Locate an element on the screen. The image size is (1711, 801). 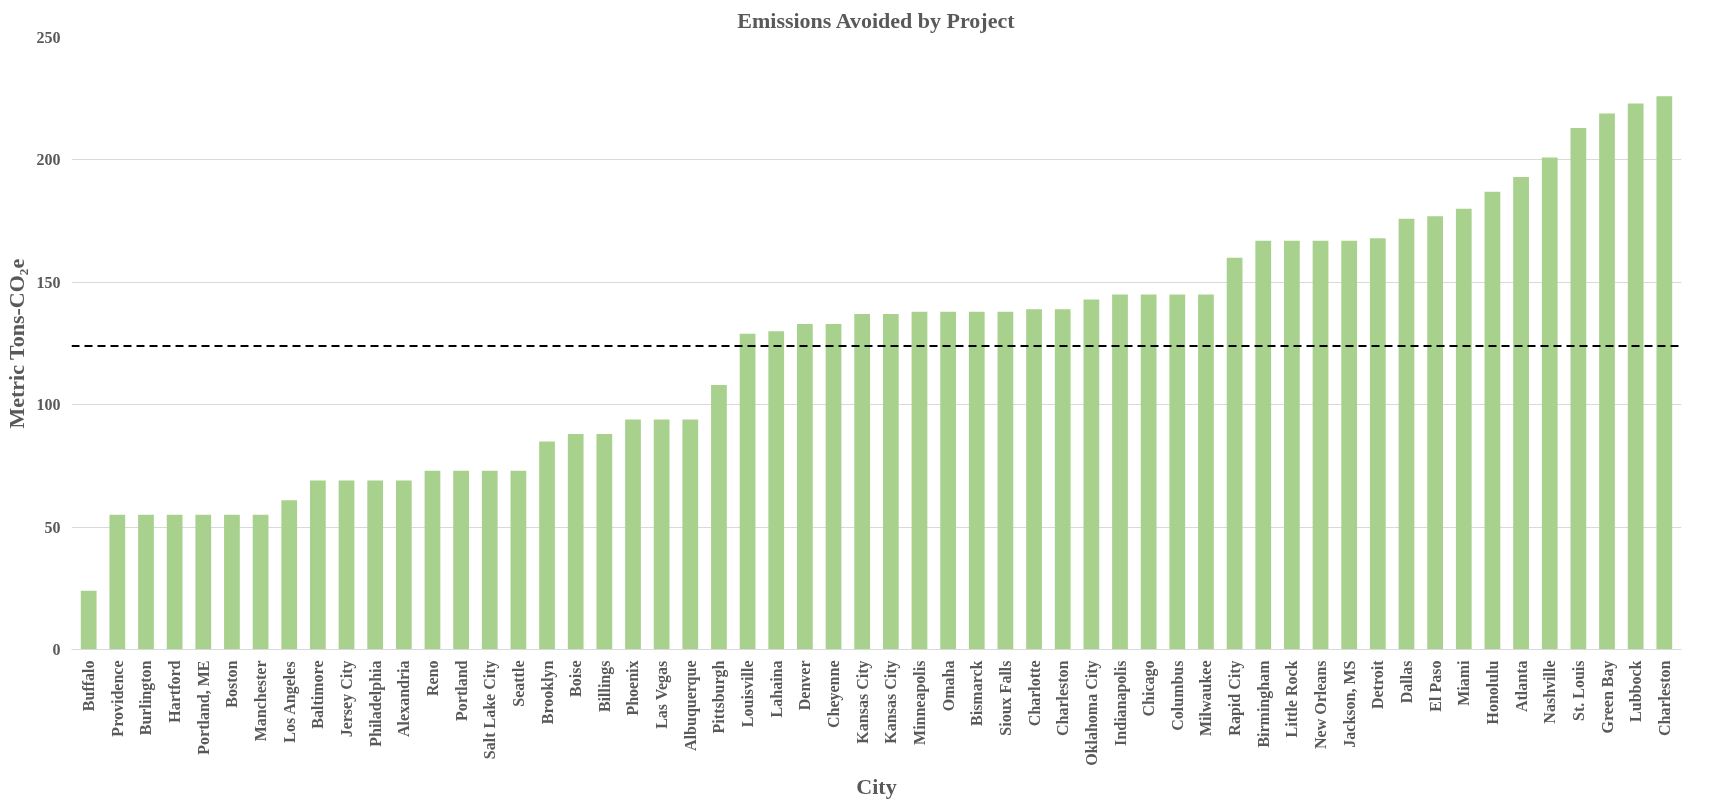
x-tick-label: Alexandria is located at coordinates (404, 698).